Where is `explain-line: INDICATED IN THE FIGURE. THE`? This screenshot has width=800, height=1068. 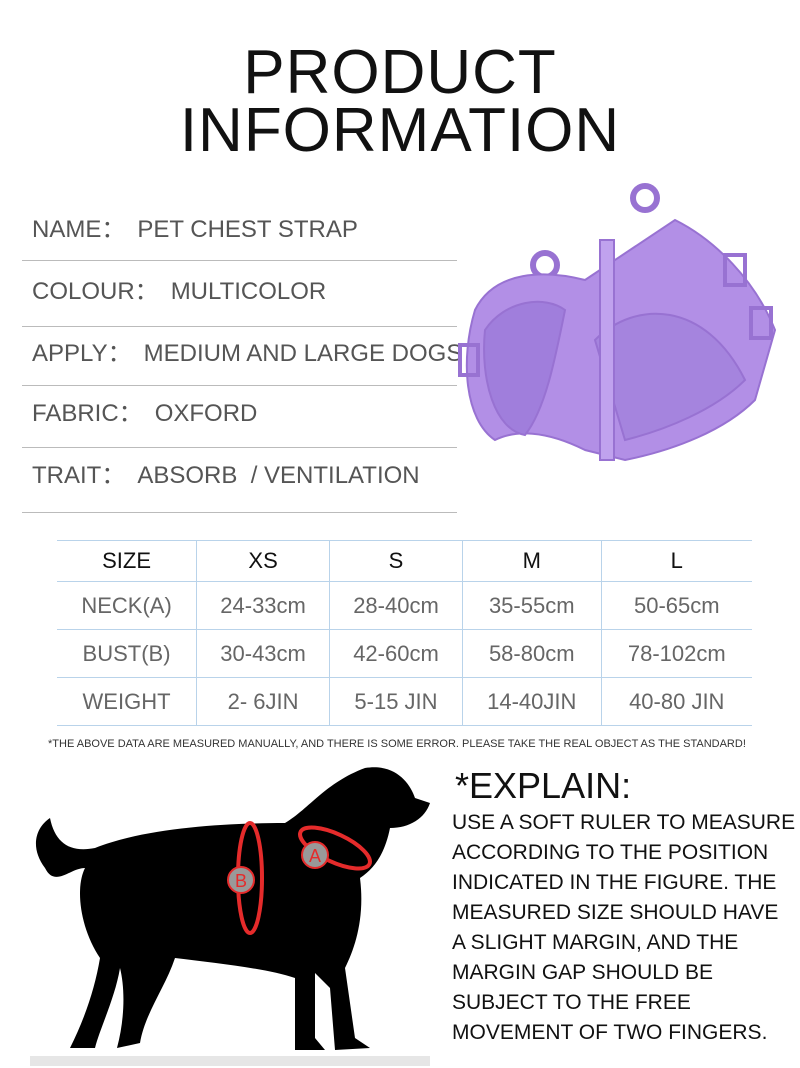
explain-line: INDICATED IN THE FIGURE. THE is located at coordinates (614, 882).